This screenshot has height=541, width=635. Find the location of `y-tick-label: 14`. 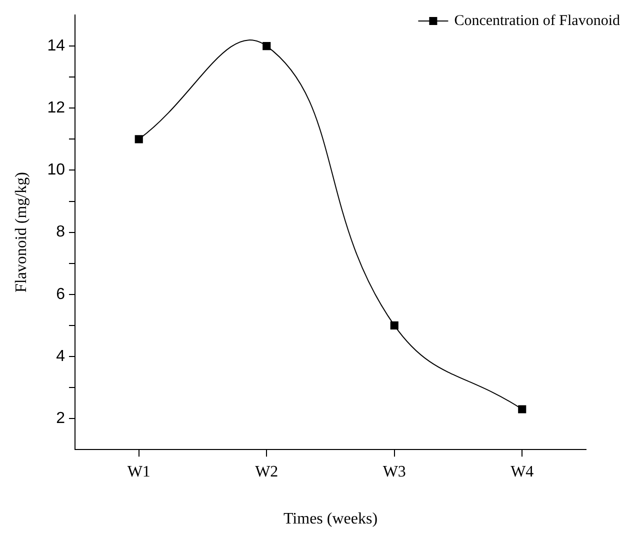

y-tick-label: 14 is located at coordinates (56, 45).